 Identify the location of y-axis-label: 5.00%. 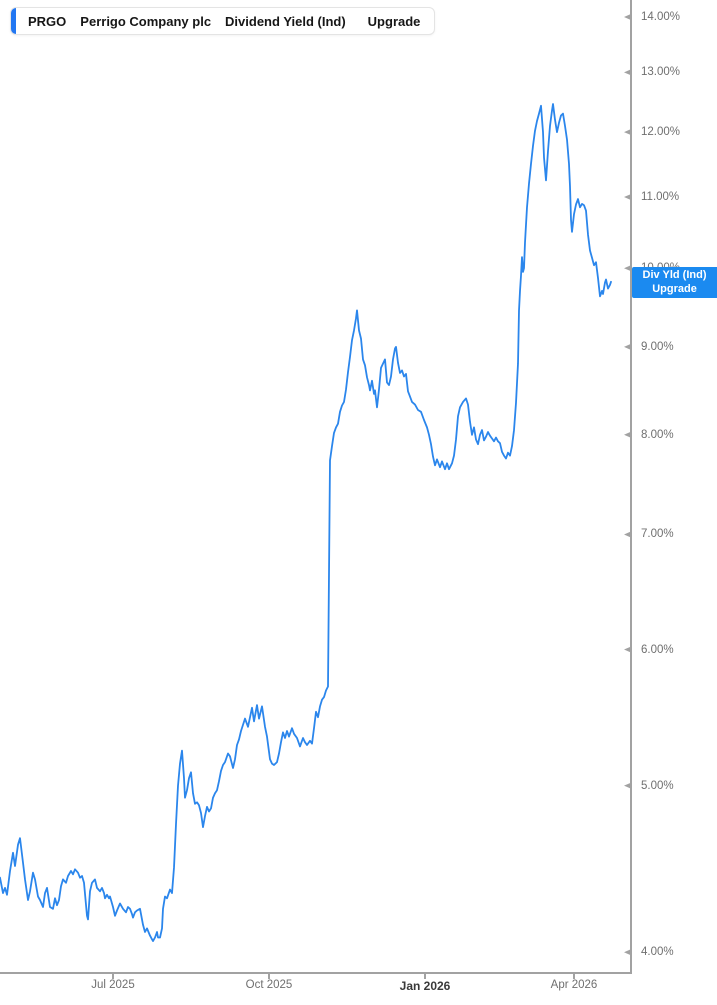
(657, 785).